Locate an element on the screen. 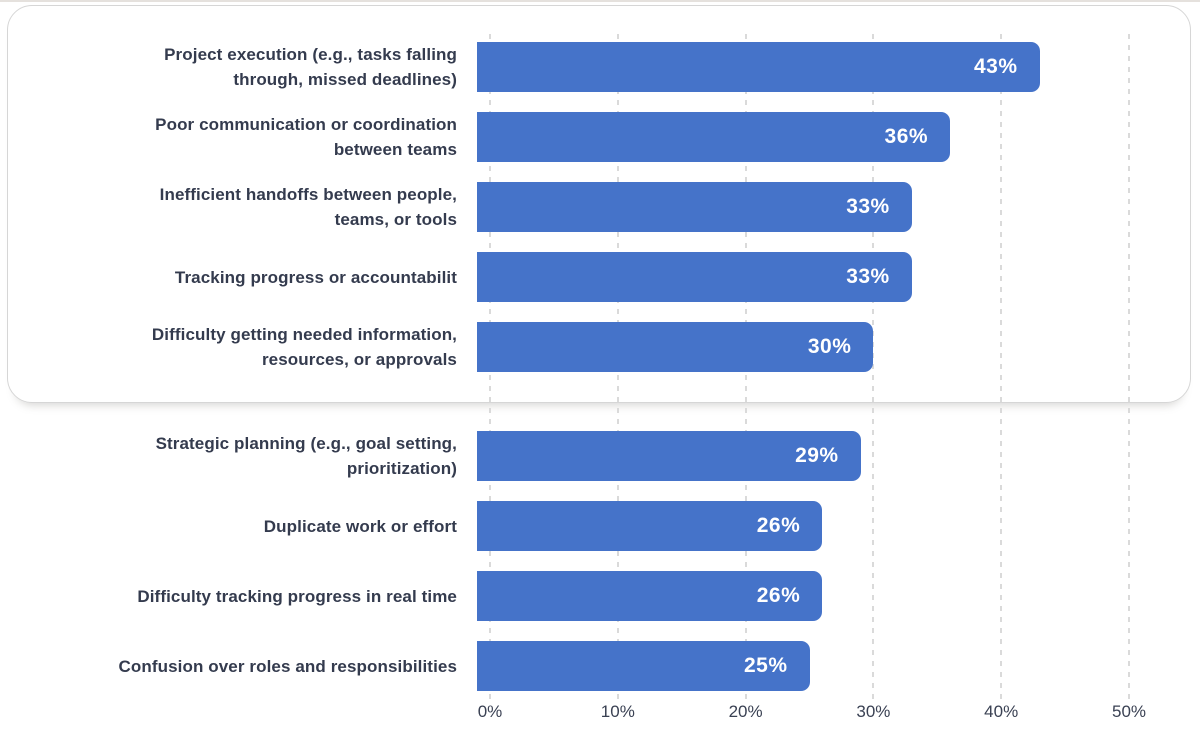 This screenshot has height=734, width=1200. category-label-line: Inefficient handoffs between people, is located at coordinates (308, 194).